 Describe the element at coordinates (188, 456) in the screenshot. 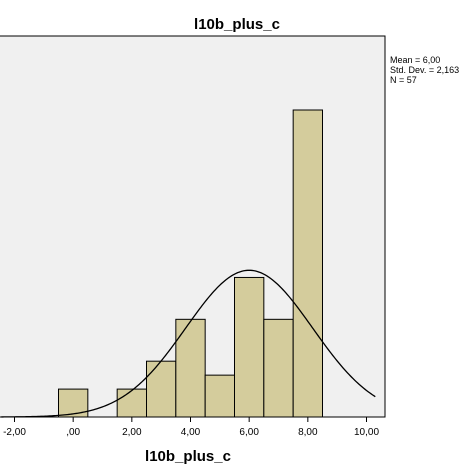

I see `x-axis-label: l10b_plus_c` at that location.